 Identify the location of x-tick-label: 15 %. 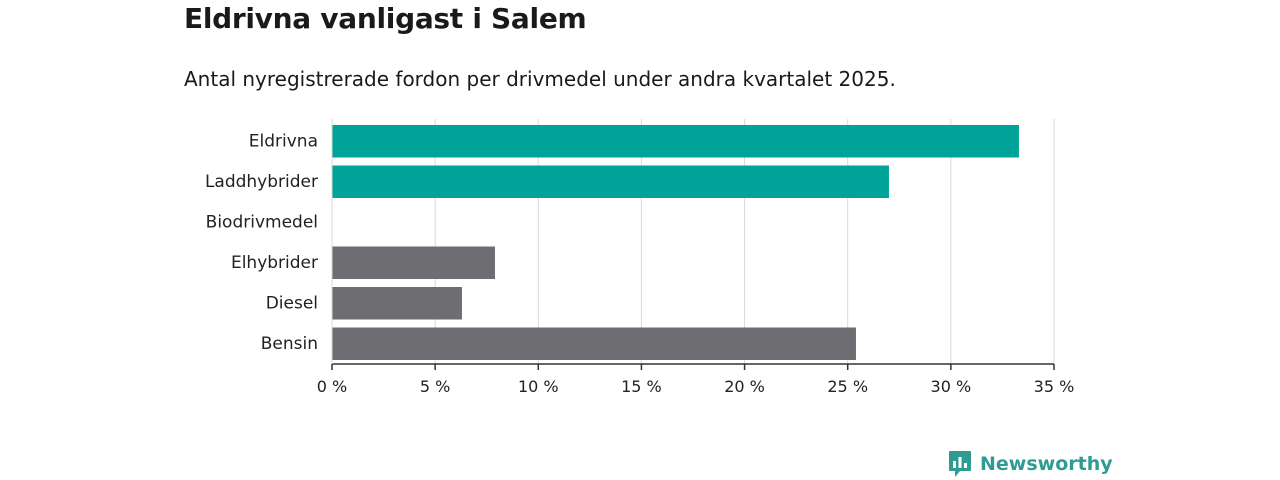
(641, 386).